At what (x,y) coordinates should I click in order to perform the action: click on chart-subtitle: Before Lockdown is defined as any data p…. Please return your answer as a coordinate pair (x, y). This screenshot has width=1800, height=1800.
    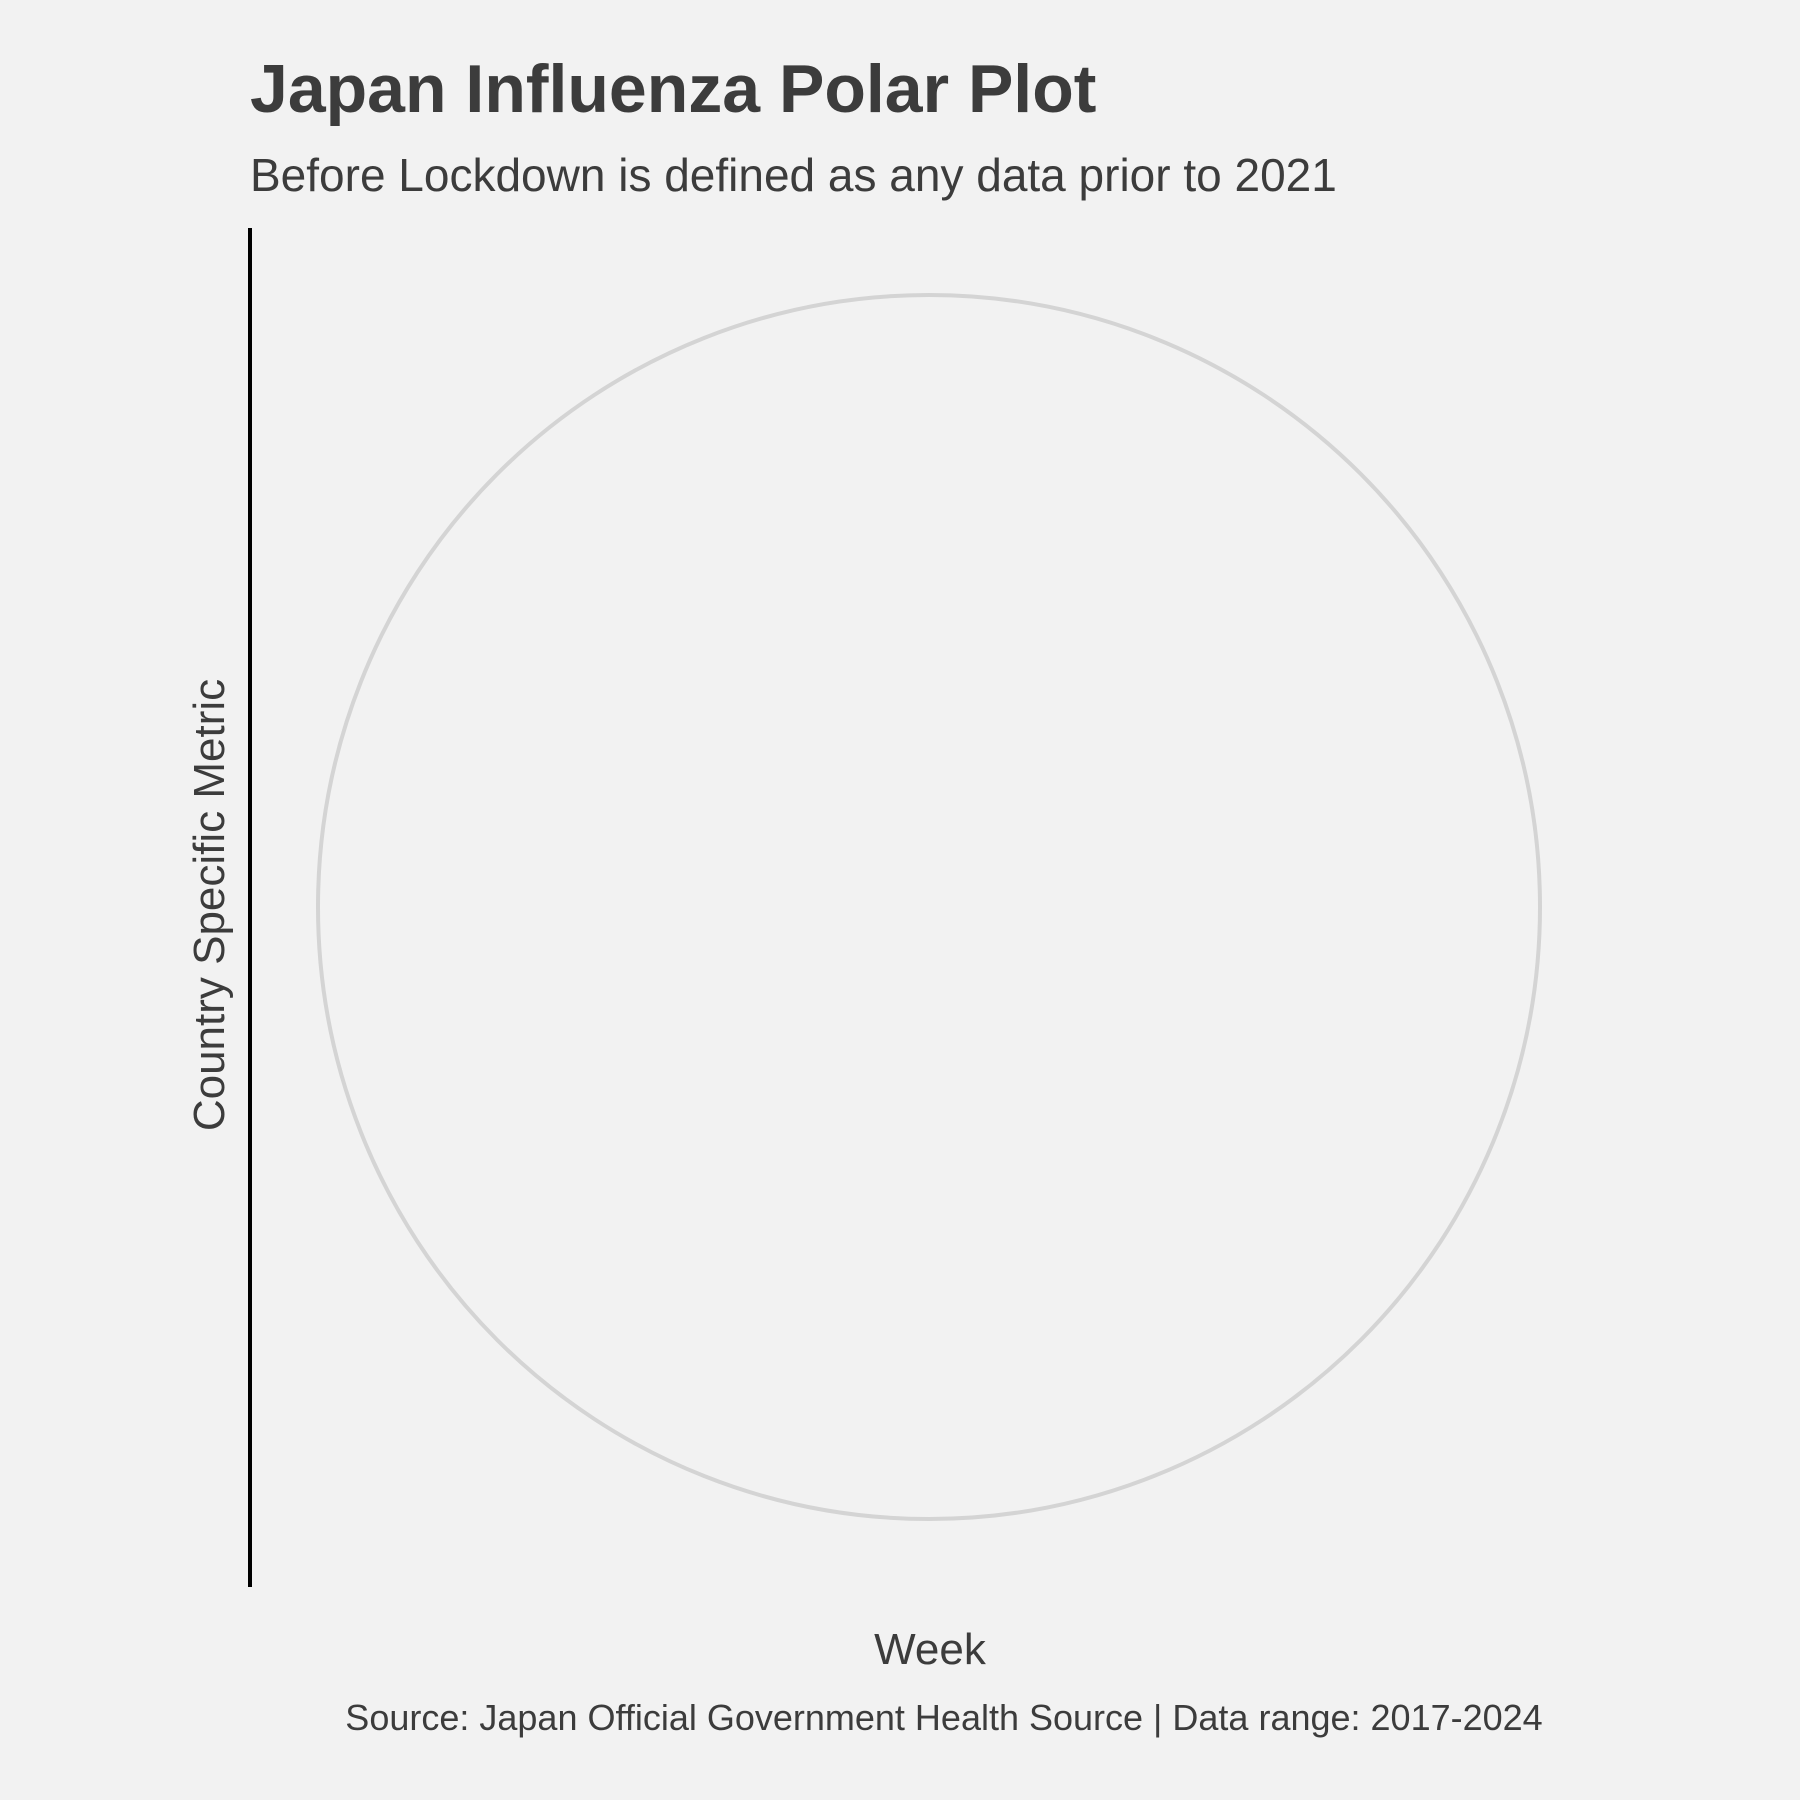
    Looking at the image, I should click on (793, 175).